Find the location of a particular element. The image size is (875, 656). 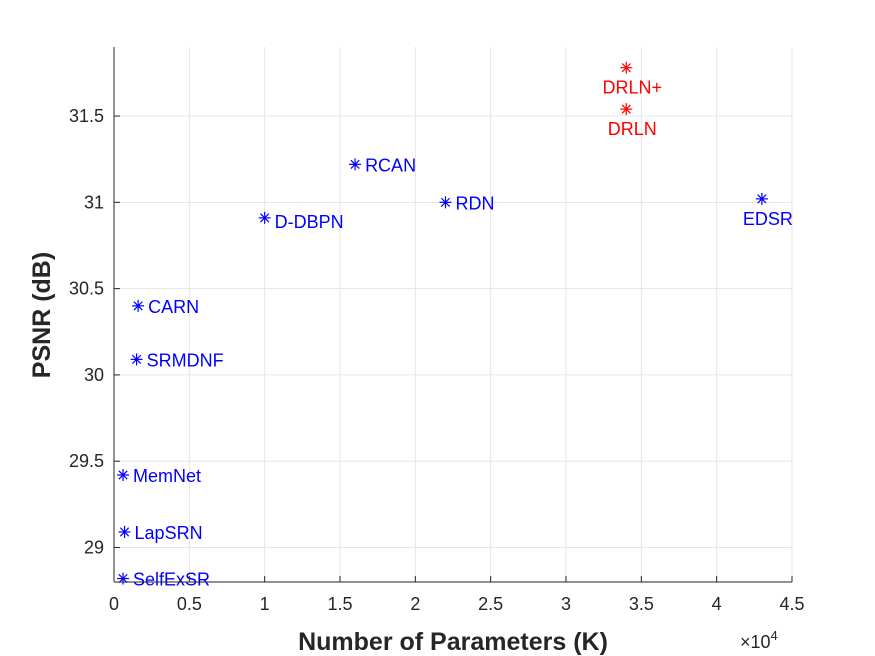

x-axis-title: Number of Parameters (K) is located at coordinates (453, 642).